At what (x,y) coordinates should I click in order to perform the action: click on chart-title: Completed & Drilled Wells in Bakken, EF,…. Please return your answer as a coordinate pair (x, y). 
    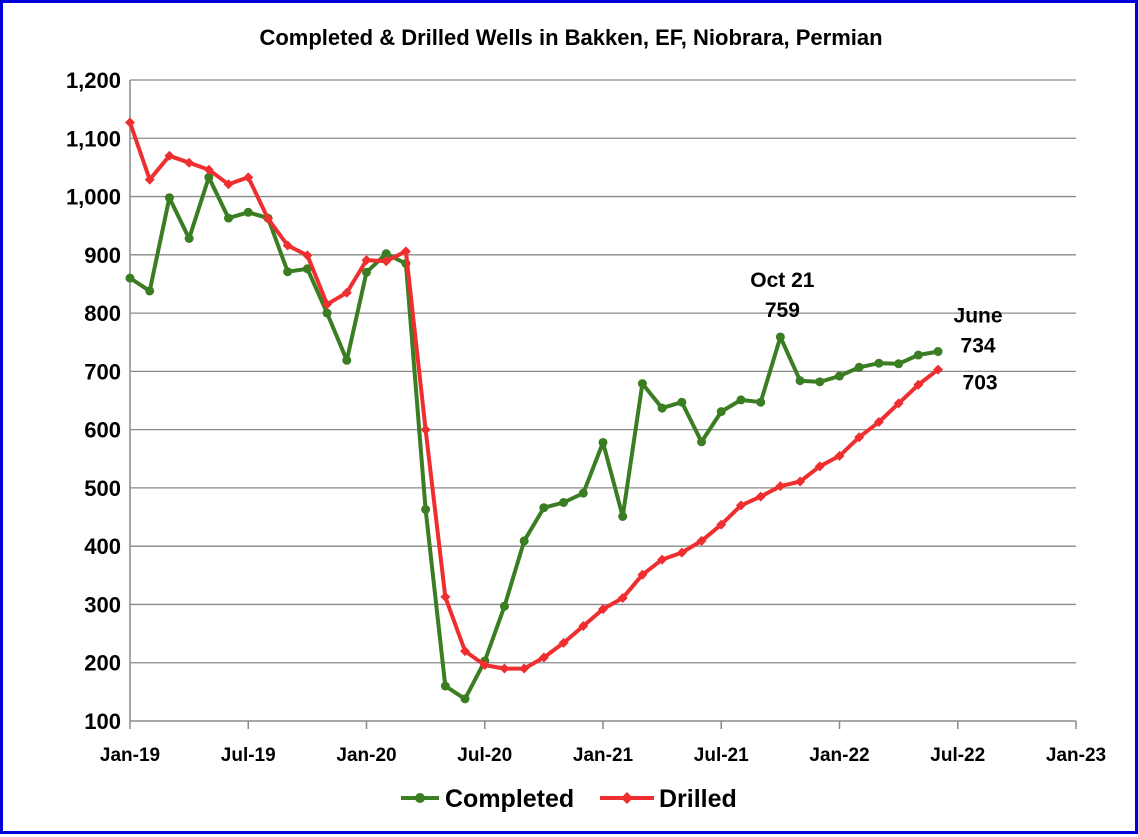
    Looking at the image, I should click on (570, 37).